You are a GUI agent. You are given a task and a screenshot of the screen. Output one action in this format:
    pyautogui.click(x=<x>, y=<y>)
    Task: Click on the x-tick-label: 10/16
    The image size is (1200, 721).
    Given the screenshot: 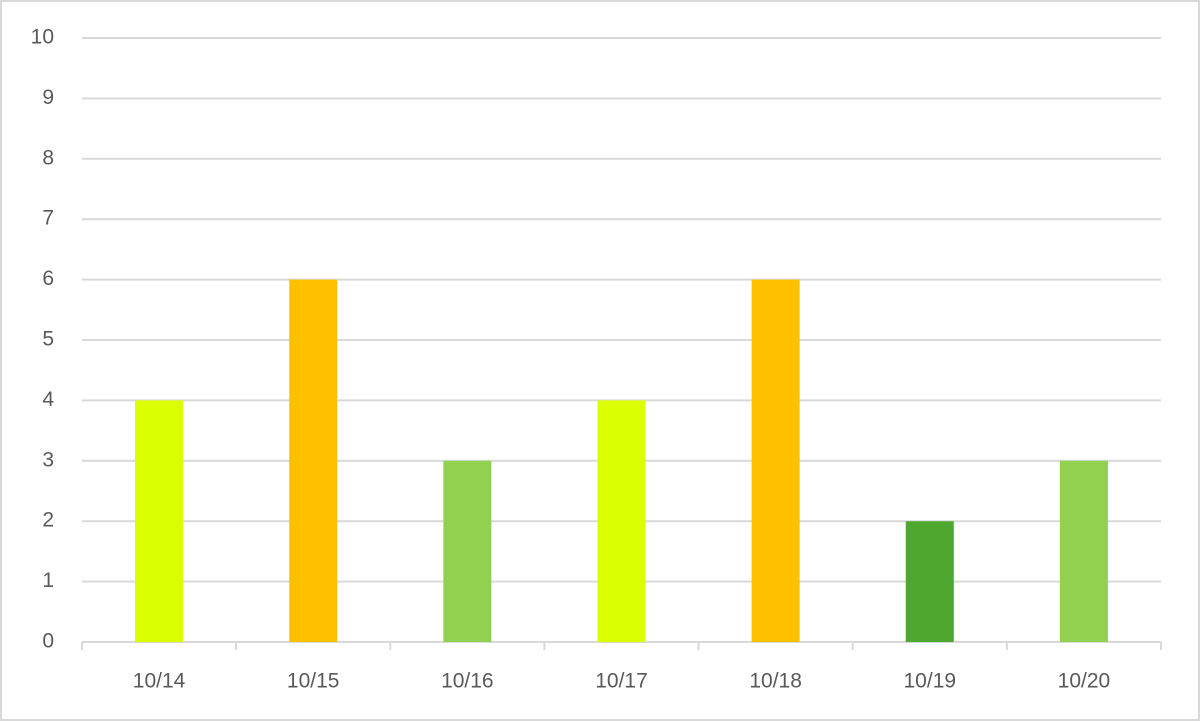 What is the action you would take?
    pyautogui.click(x=467, y=681)
    